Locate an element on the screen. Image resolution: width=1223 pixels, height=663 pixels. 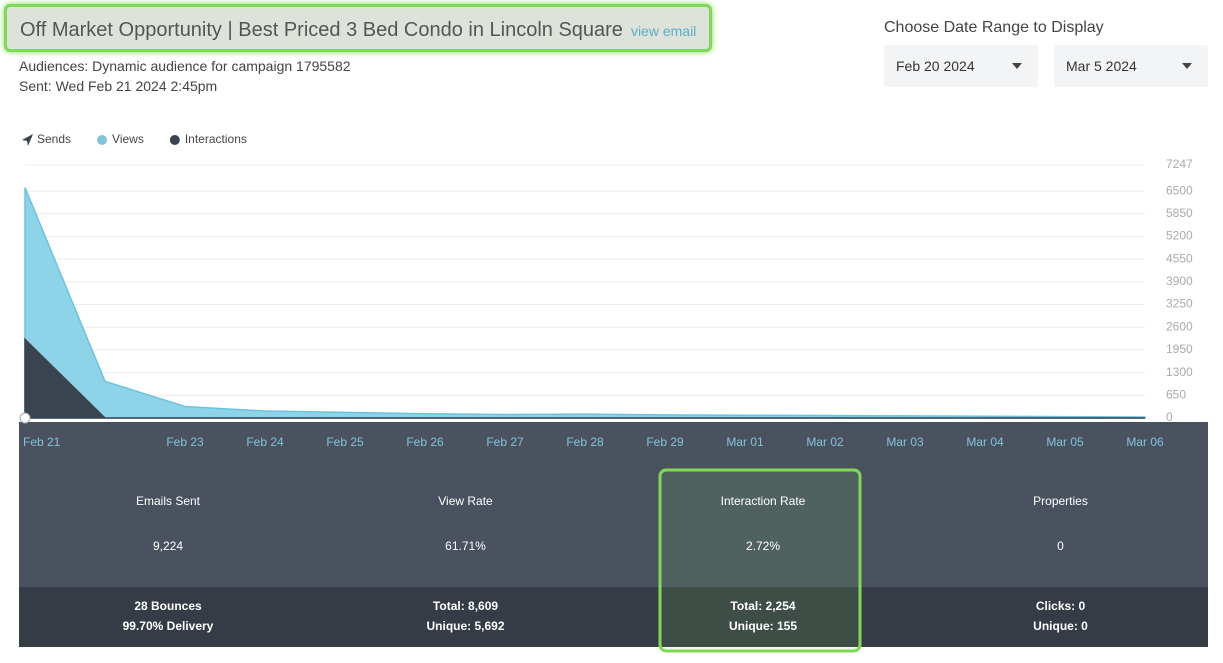
legend-label: Sends is located at coordinates (54, 139).